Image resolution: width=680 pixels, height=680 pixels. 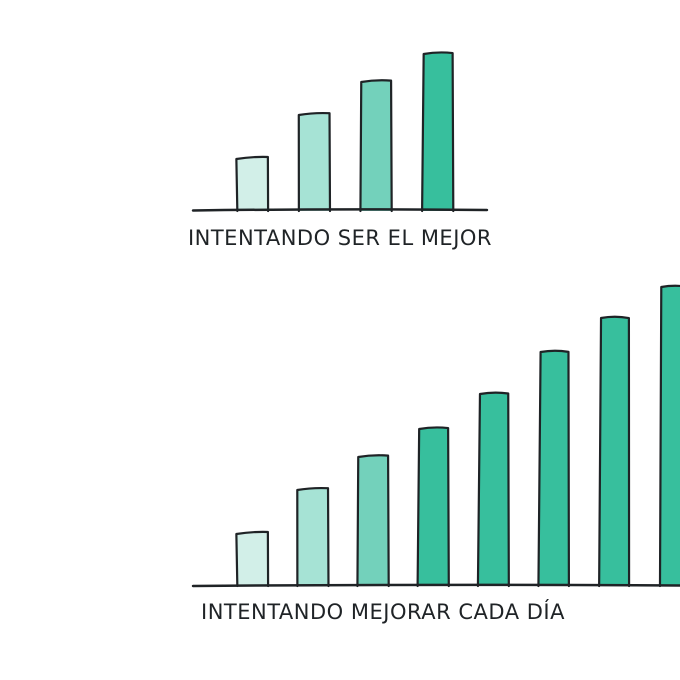 What do you see at coordinates (383, 611) in the screenshot?
I see `caption-2: INTENTANDO MEJORAR CADA DÍA` at bounding box center [383, 611].